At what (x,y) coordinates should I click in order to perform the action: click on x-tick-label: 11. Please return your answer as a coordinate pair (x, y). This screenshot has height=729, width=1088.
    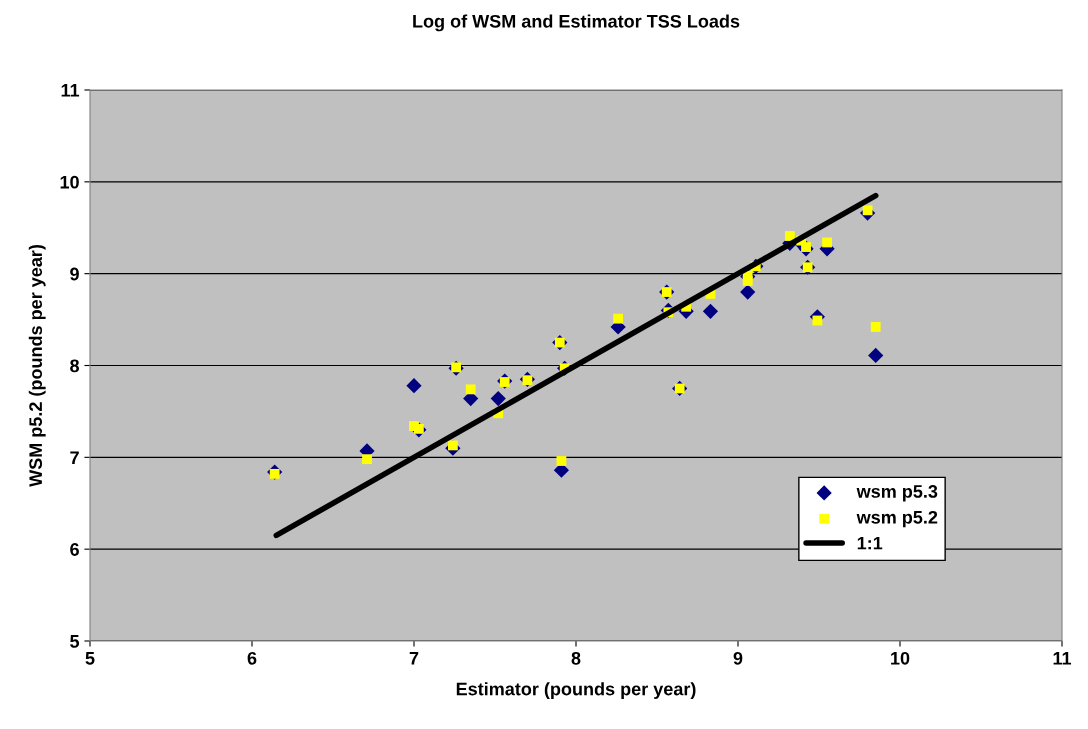
    Looking at the image, I should click on (1062, 658).